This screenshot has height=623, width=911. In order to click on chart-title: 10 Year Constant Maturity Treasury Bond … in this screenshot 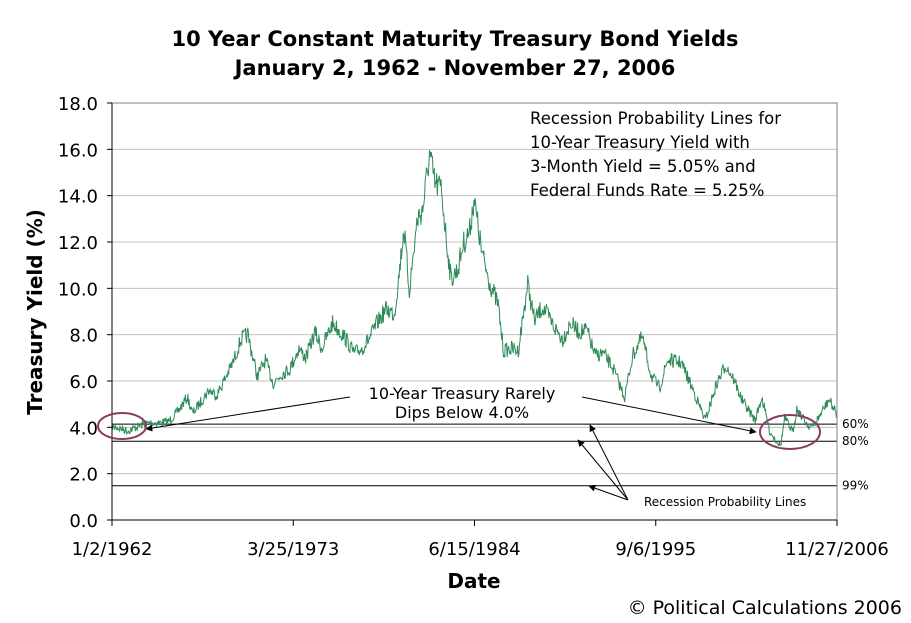, I will do `click(454, 39)`.